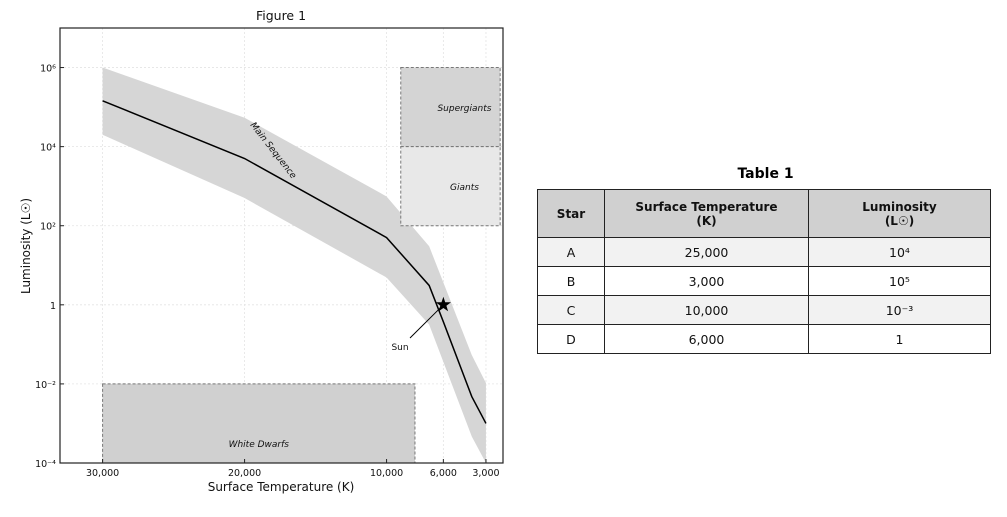  What do you see at coordinates (443, 473) in the screenshot?
I see `x-tick-label: 6,000` at bounding box center [443, 473].